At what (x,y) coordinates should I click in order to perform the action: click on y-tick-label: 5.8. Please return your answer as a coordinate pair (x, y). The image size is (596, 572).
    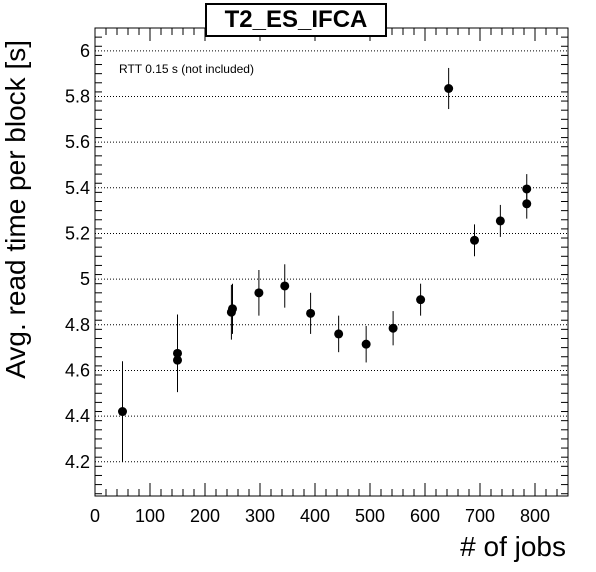
    Looking at the image, I should click on (77, 96).